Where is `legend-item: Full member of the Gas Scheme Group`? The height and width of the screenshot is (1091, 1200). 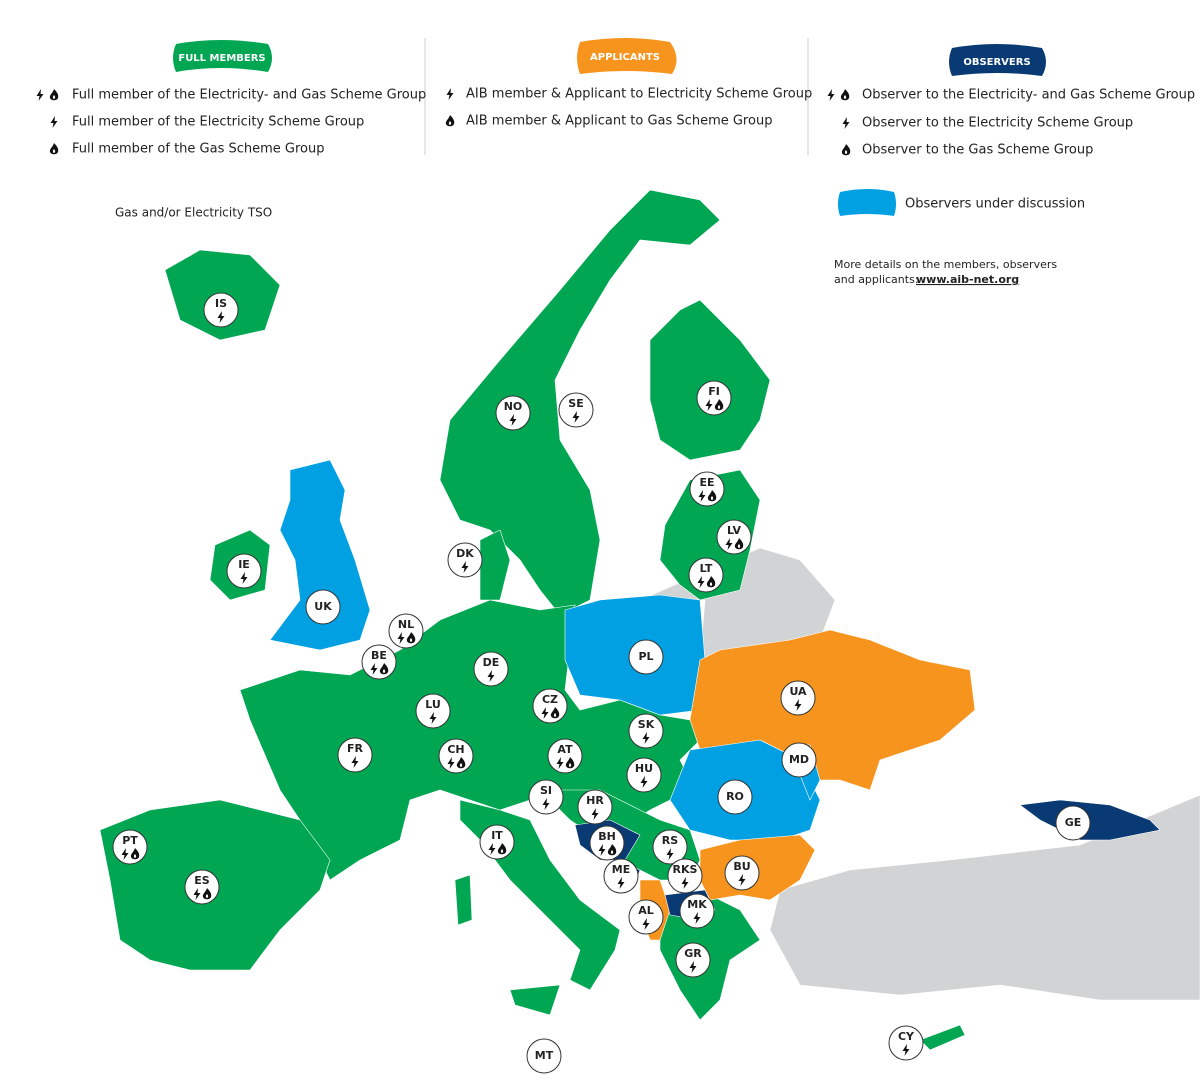 legend-item: Full member of the Gas Scheme Group is located at coordinates (198, 149).